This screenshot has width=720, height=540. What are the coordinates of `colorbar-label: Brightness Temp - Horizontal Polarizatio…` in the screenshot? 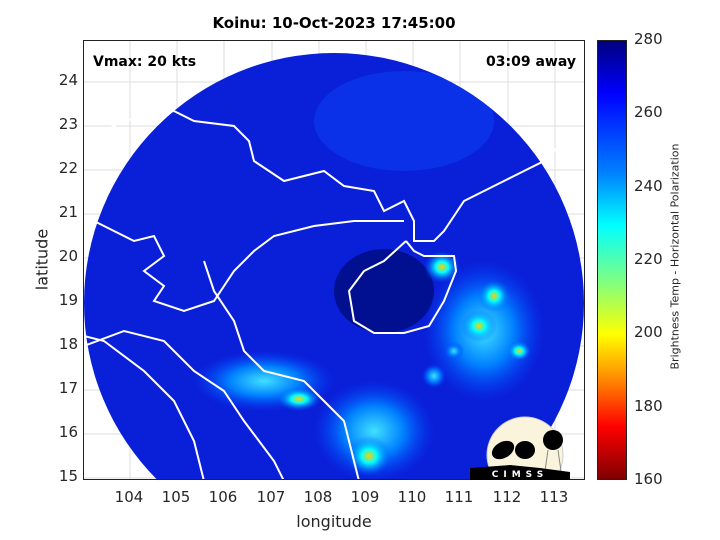 It's located at (675, 256).